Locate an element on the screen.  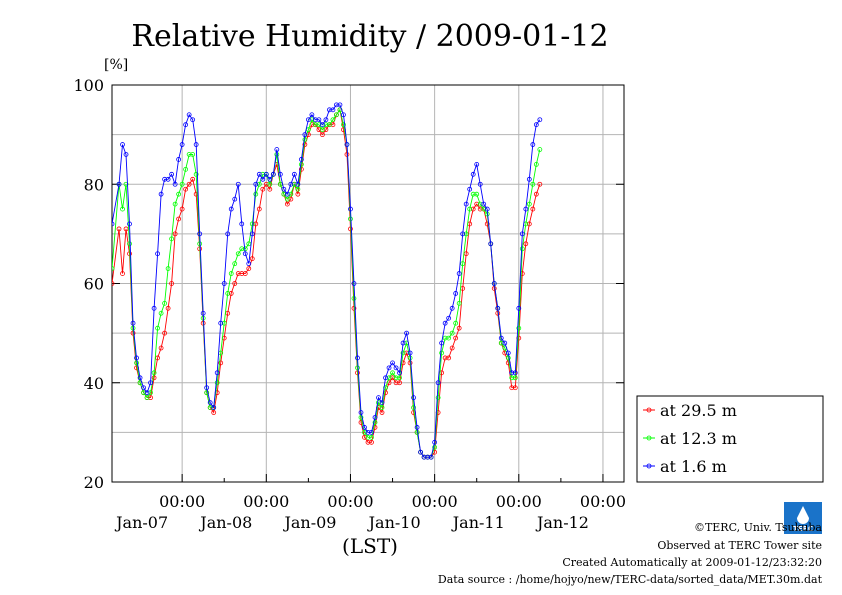
y-tick-label: 80 is located at coordinates (94, 184).